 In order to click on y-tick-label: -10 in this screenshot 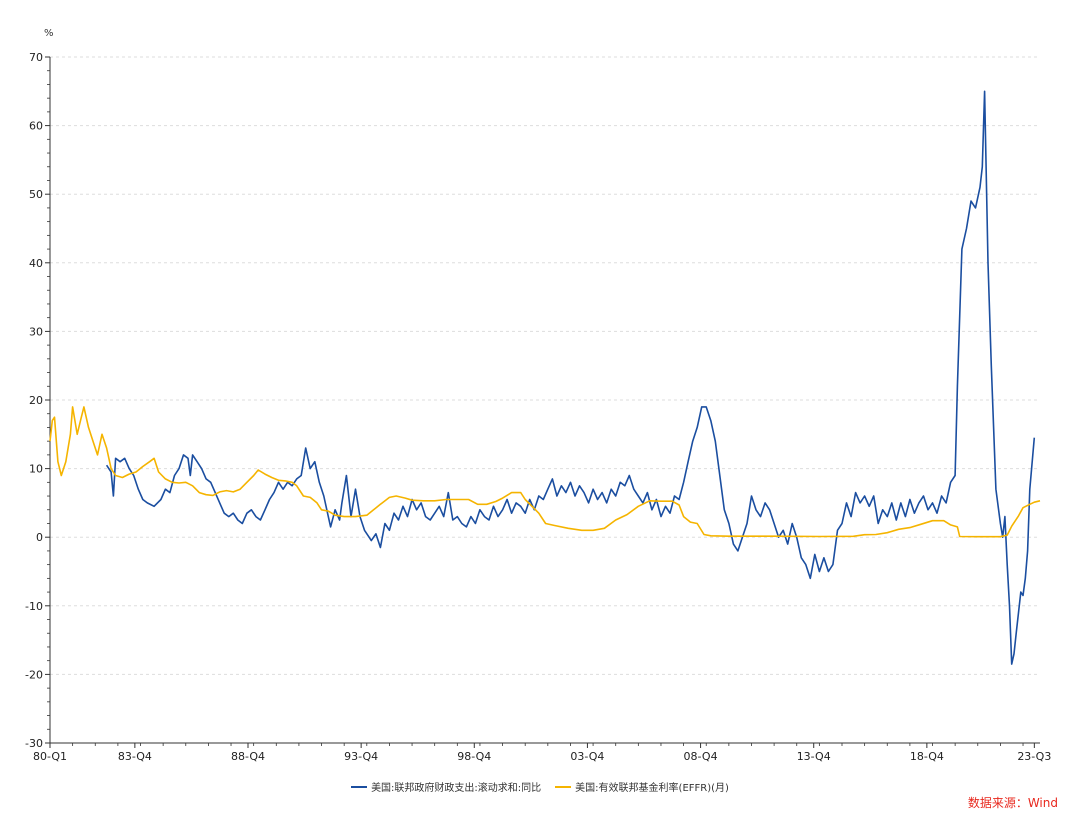, I will do `click(34, 606)`.